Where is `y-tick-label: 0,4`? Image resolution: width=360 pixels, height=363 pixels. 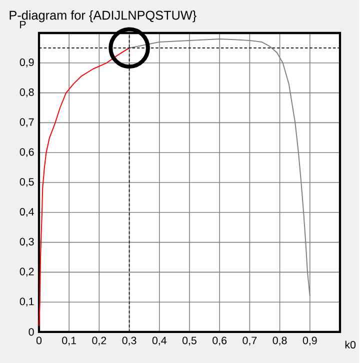
y-tick-label: 0,4 is located at coordinates (27, 212).